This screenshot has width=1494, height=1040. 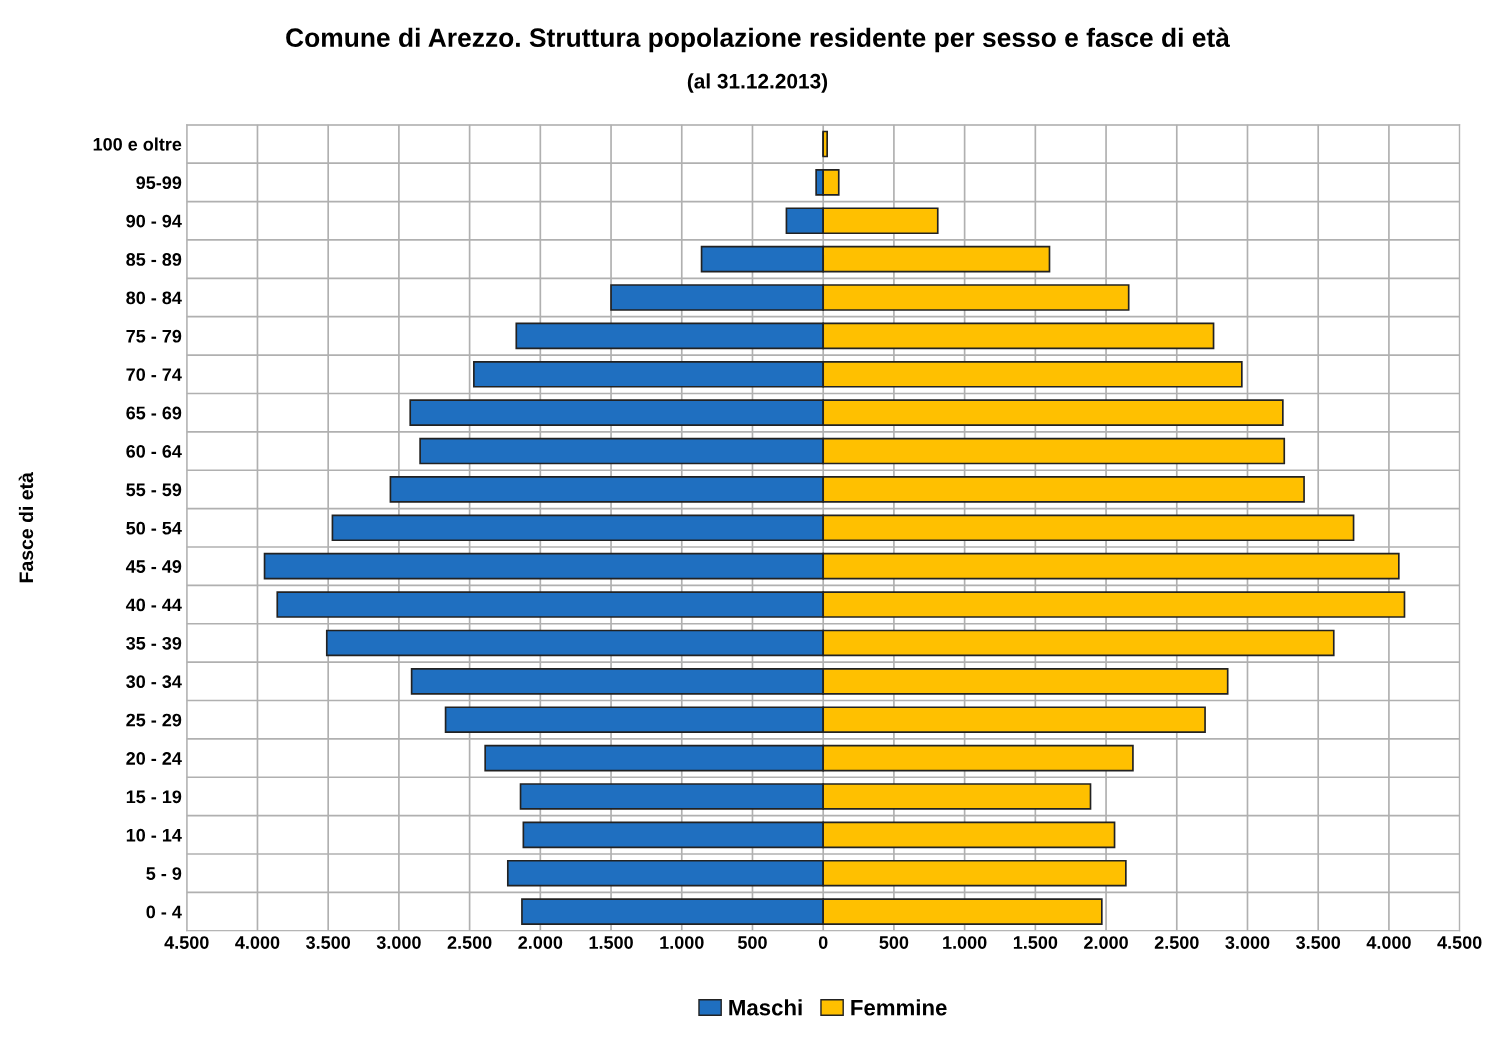 What do you see at coordinates (154, 797) in the screenshot?
I see `y-tick-label: 15 - 19` at bounding box center [154, 797].